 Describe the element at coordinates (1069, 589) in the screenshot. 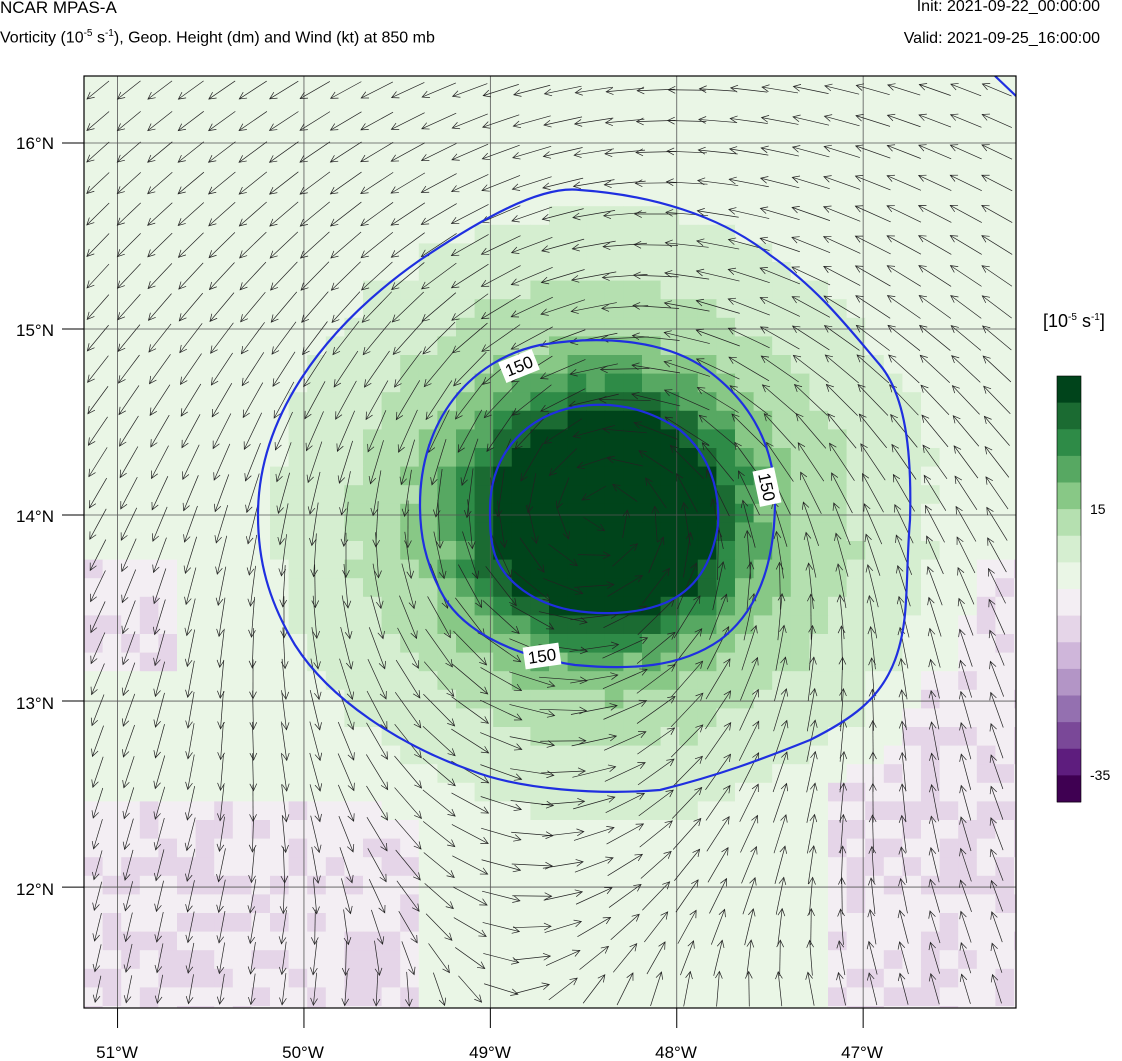

I see `colorbar-frame` at that location.